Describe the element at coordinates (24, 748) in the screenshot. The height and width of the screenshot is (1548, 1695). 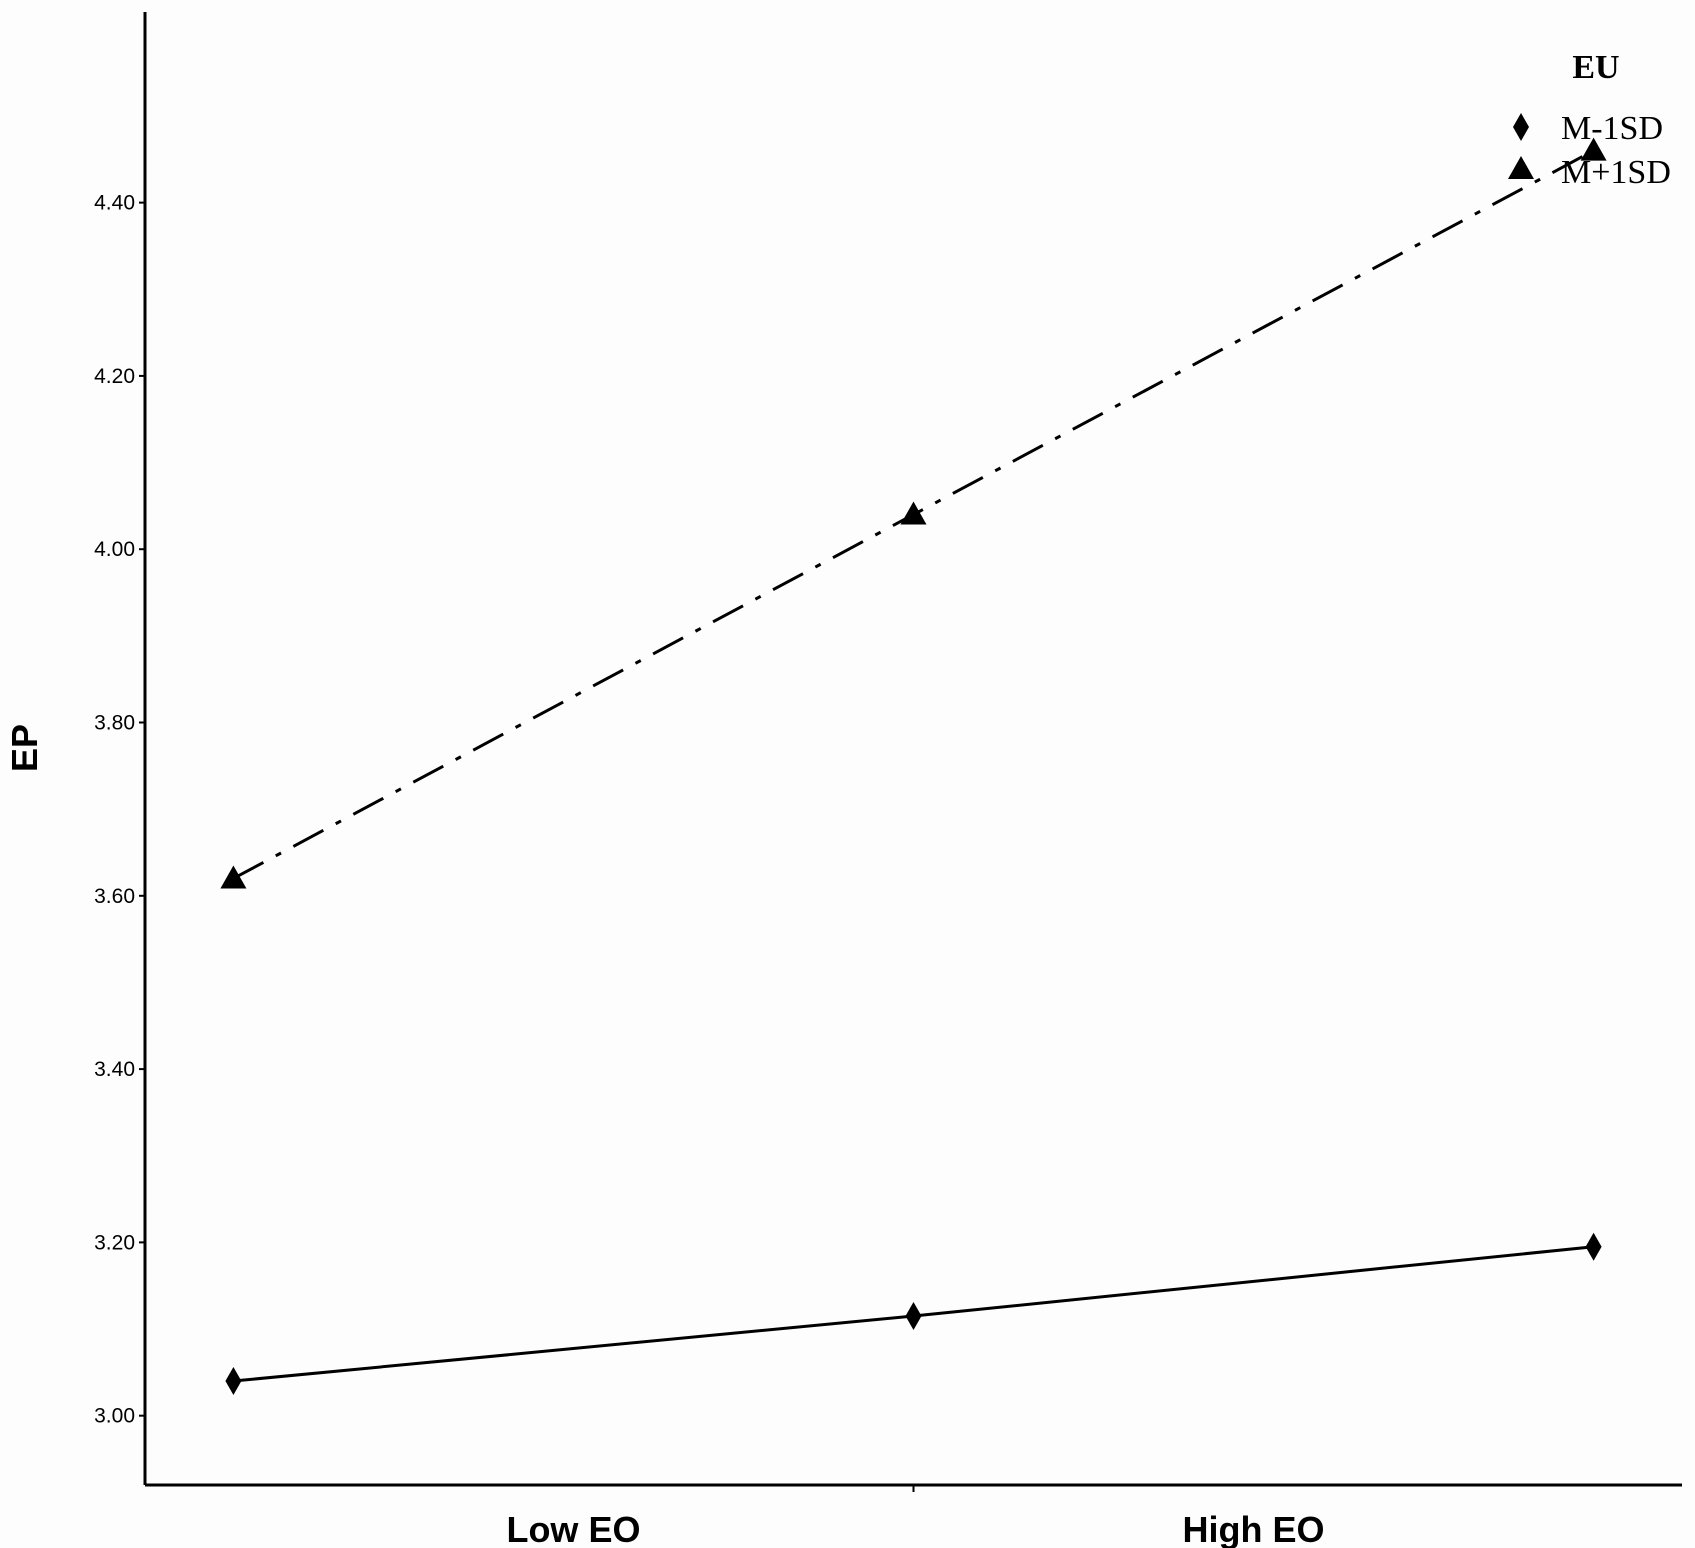
I see `y-axis-title: EP` at that location.